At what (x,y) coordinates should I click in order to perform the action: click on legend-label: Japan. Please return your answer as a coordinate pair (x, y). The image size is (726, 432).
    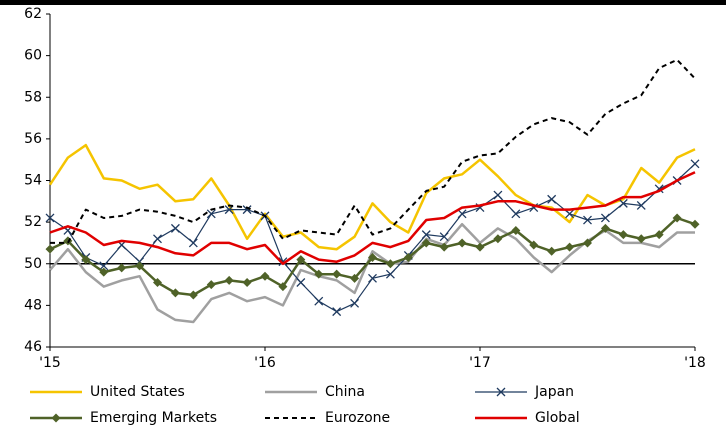
    Looking at the image, I should click on (554, 392).